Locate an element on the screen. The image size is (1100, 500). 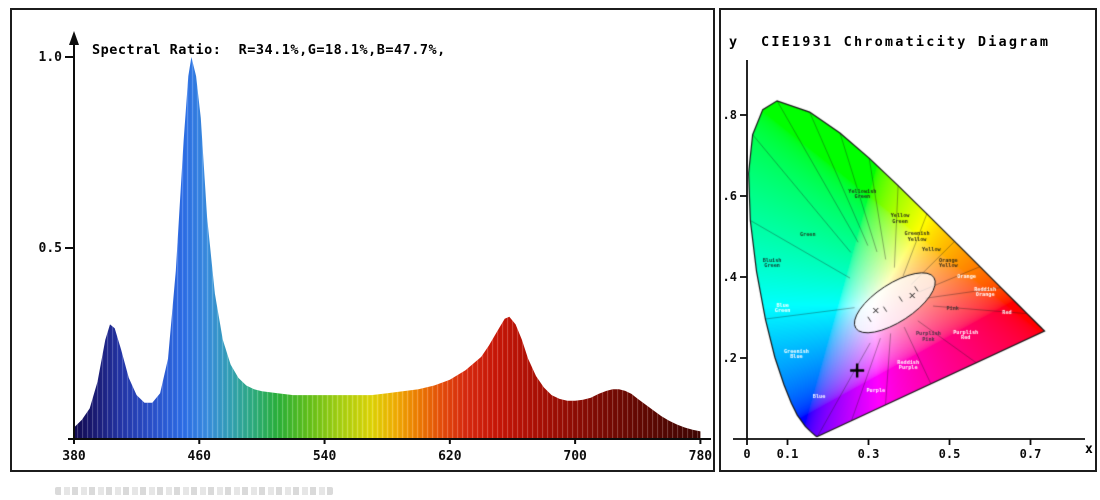
x-tick-label: 0.5 is located at coordinates (950, 454).